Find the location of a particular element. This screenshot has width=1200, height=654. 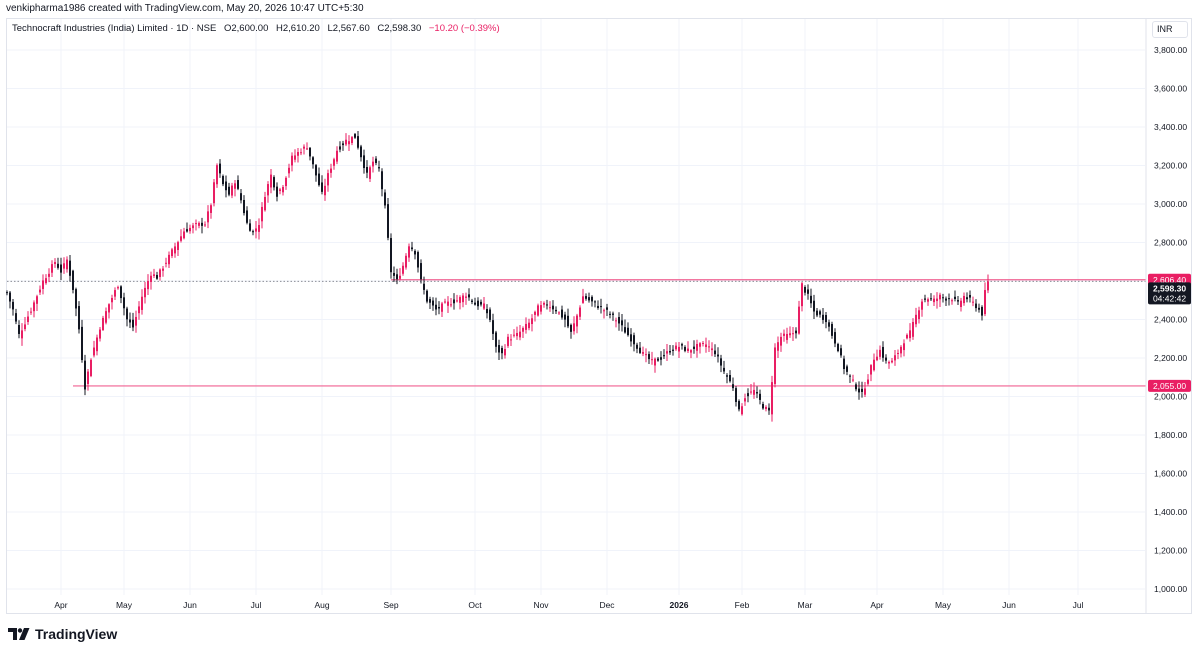

time-tick-label: Jun is located at coordinates (190, 605).